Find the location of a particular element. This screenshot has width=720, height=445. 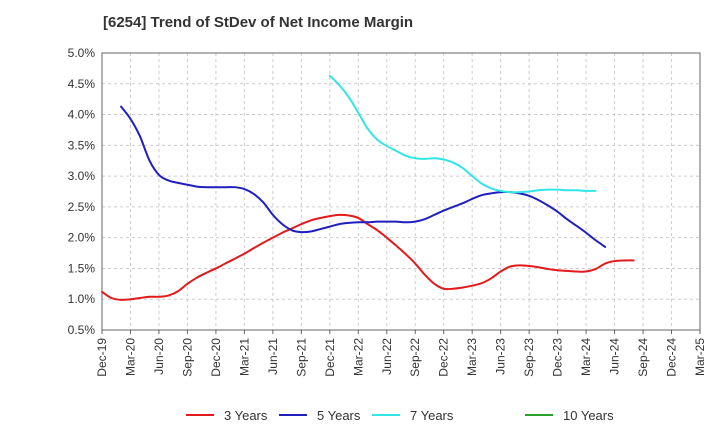

legend-label: 5 Years is located at coordinates (339, 415).